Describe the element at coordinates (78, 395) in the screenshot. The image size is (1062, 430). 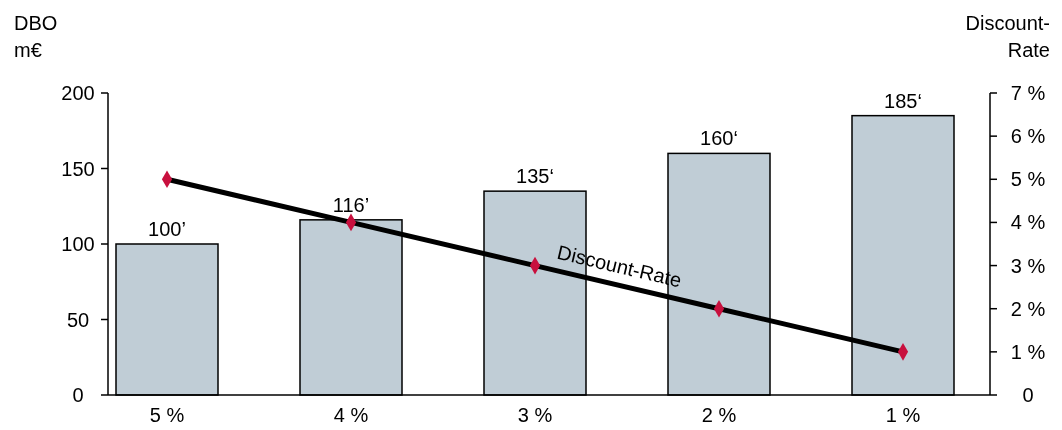
I see `y-tick-label: 0` at that location.